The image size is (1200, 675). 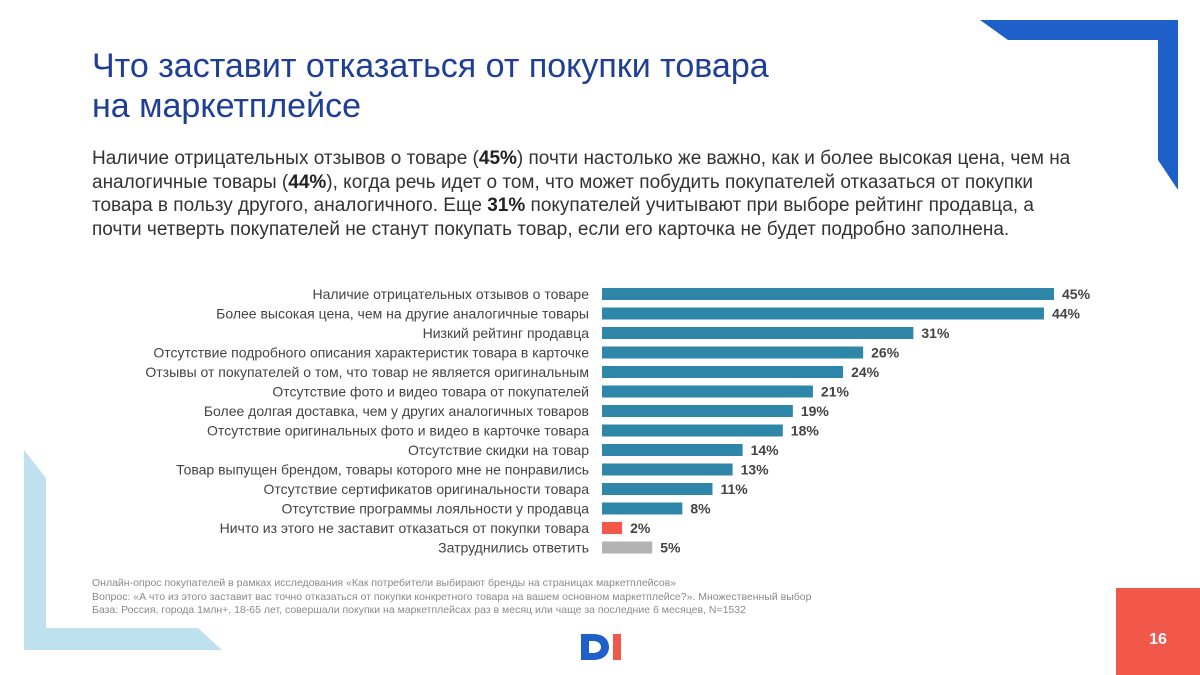 I want to click on category-label: Наличие отрицательных отзывов о товаре, so click(x=450, y=294).